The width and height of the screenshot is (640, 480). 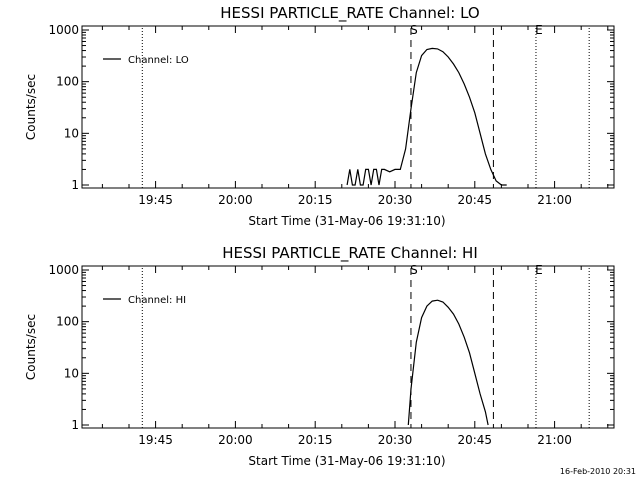 I want to click on footer-timestamp: 16-Feb-2010 20:31, so click(x=598, y=471).